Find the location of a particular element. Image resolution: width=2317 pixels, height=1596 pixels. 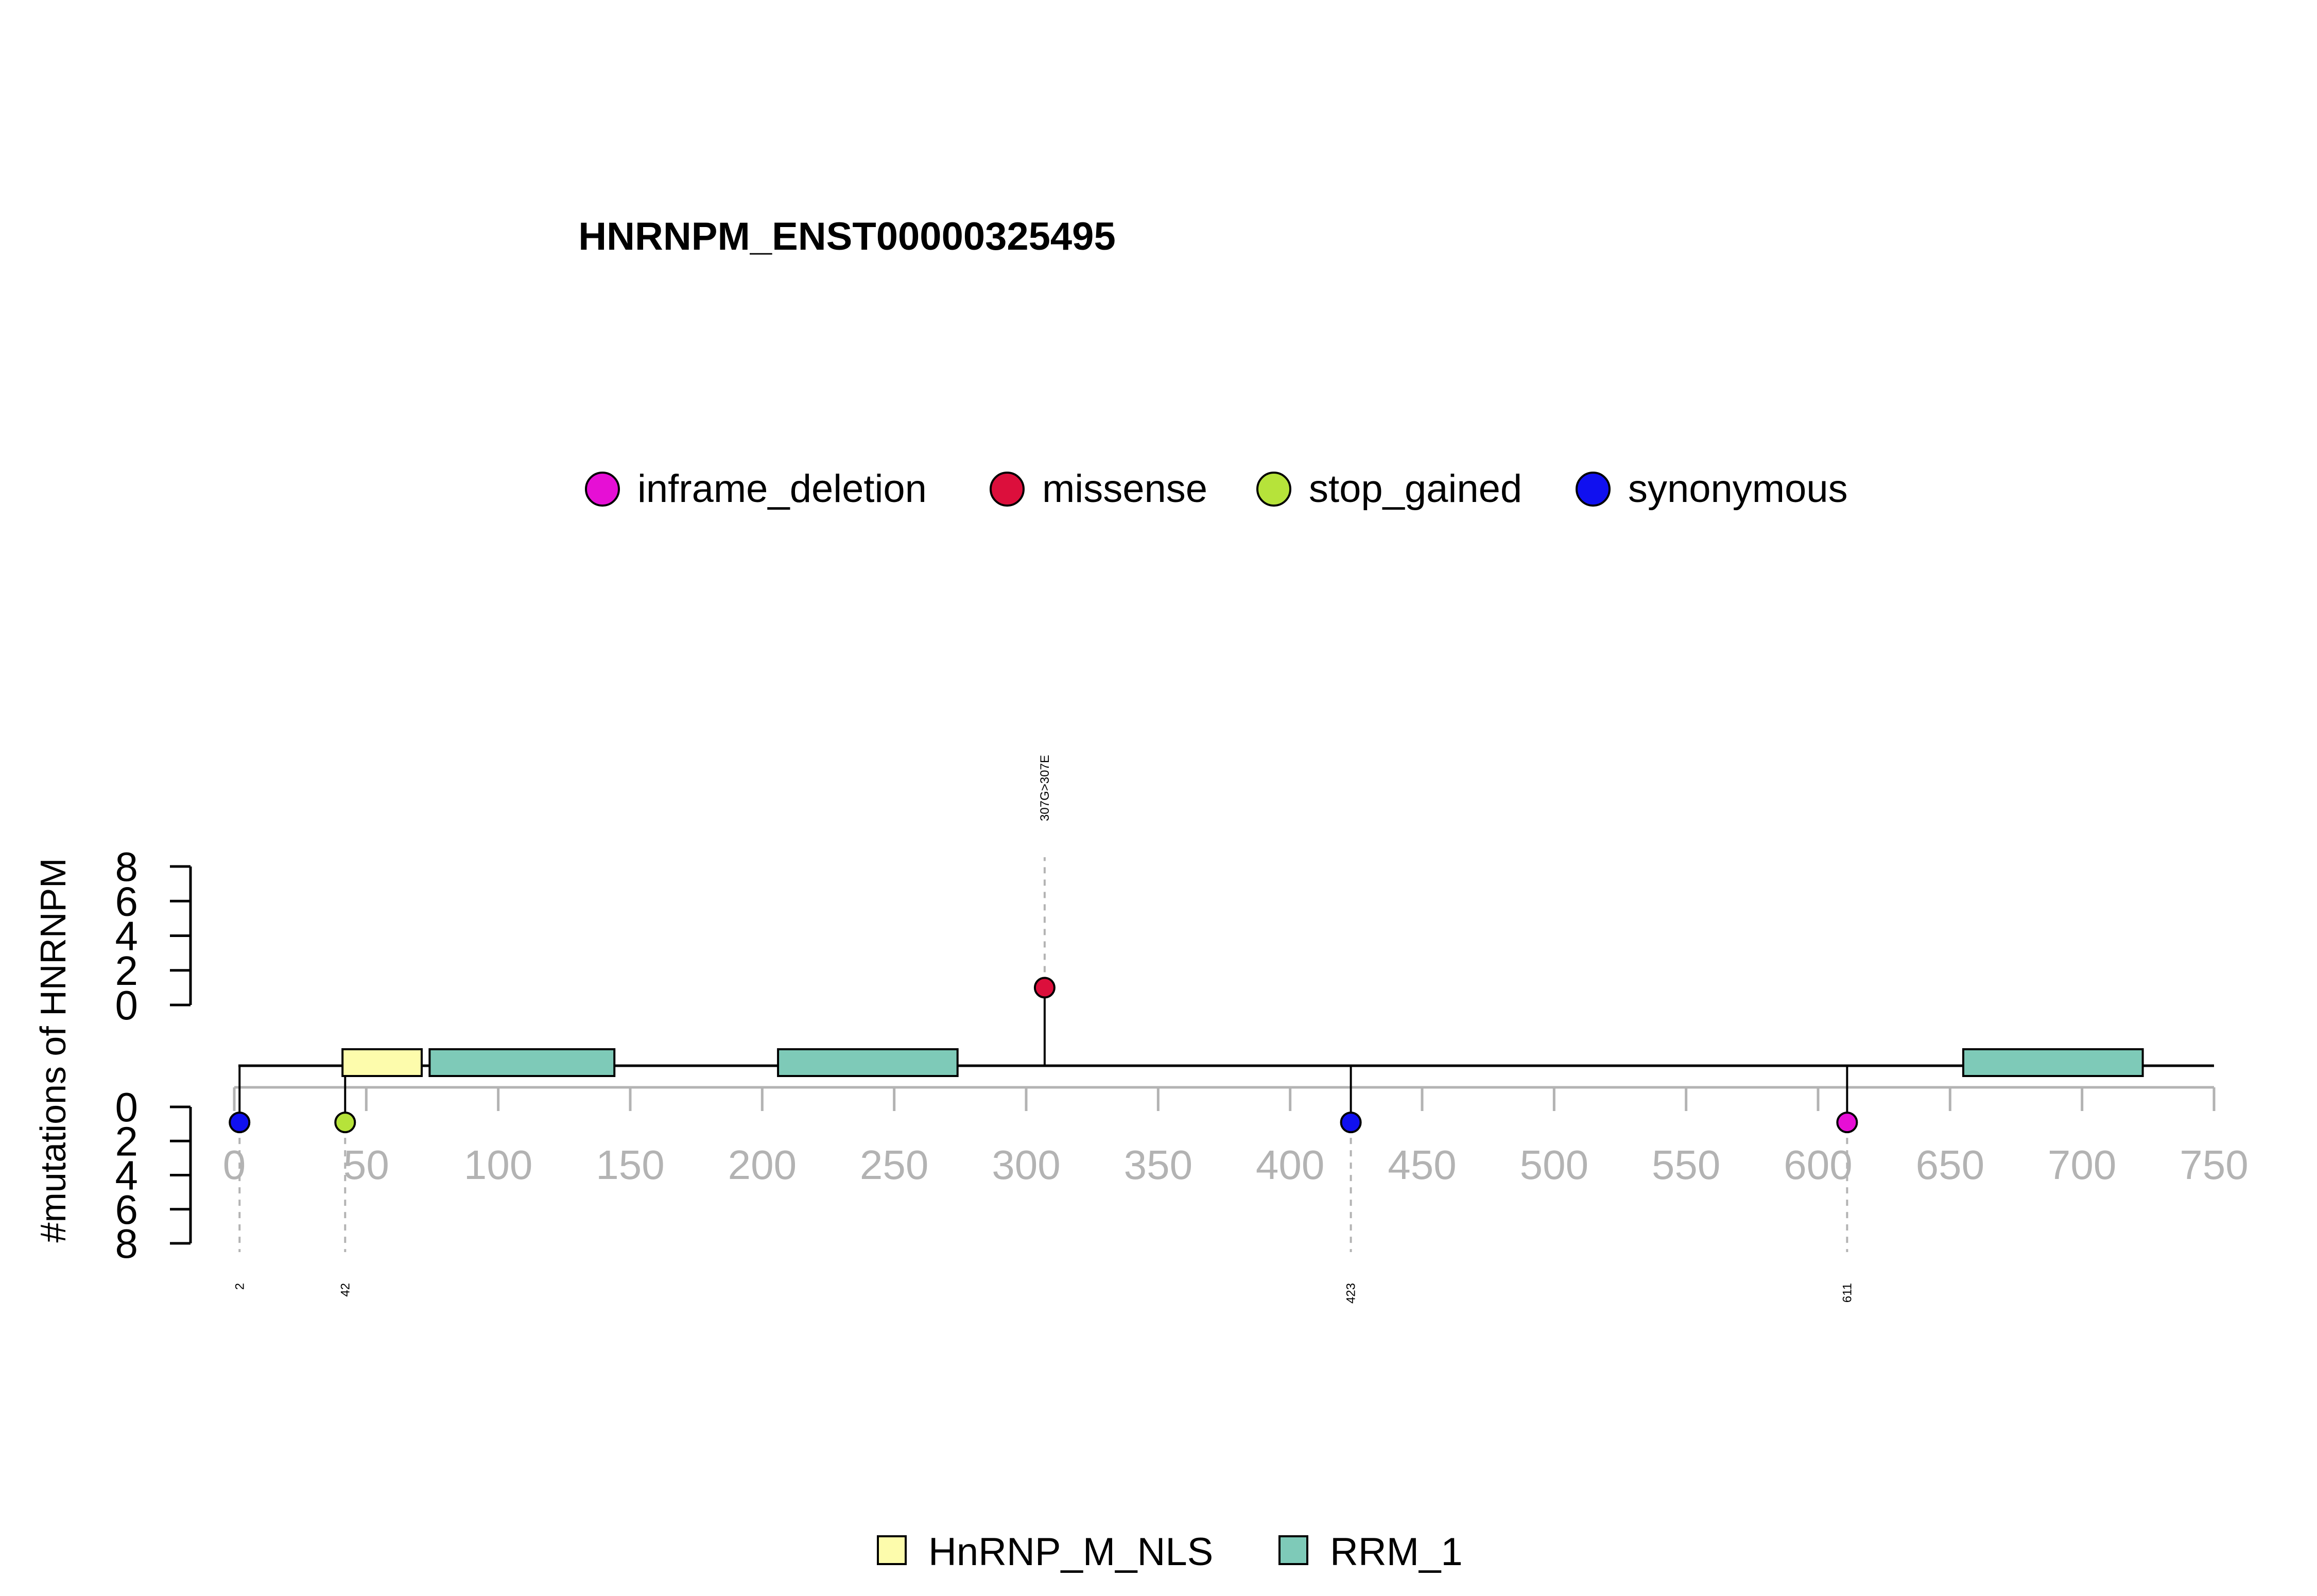

x-tick-label: 200 is located at coordinates (762, 1165).